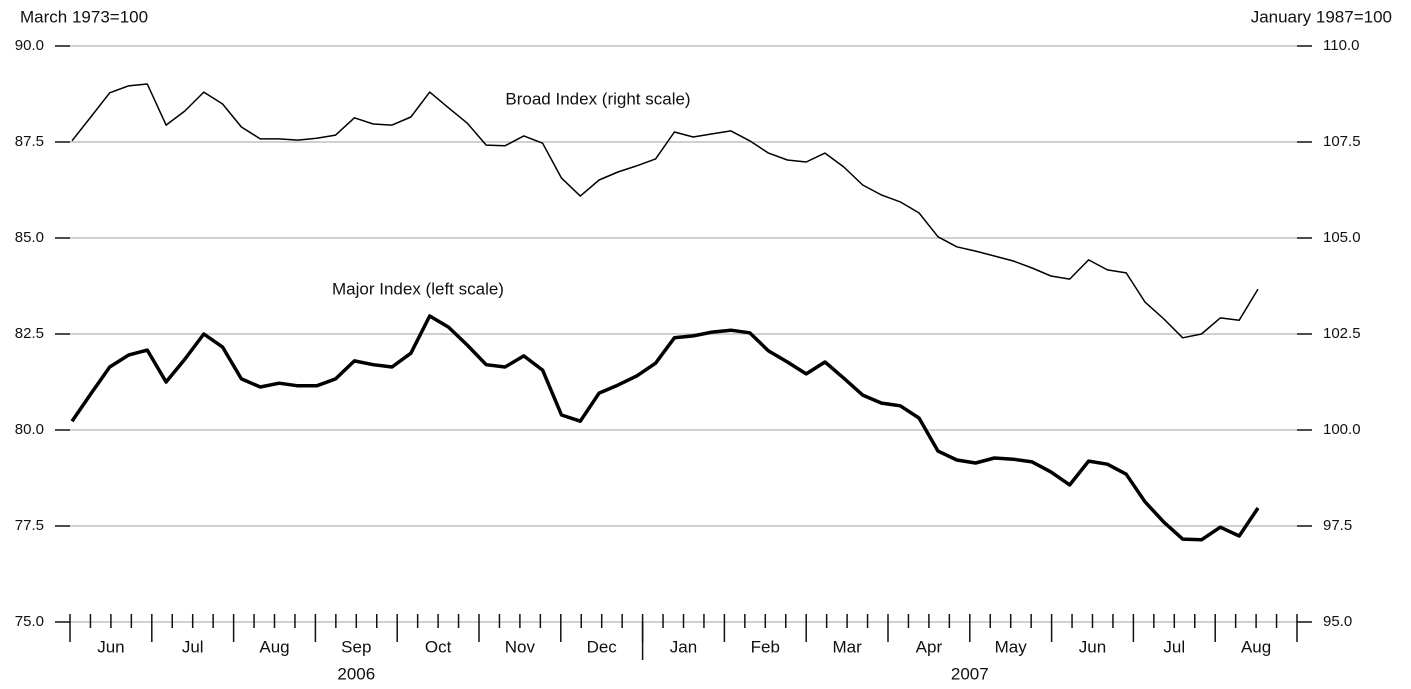 Image resolution: width=1411 pixels, height=689 pixels. What do you see at coordinates (1341, 45) in the screenshot?
I see `y2-tick-label: 110.0` at bounding box center [1341, 45].